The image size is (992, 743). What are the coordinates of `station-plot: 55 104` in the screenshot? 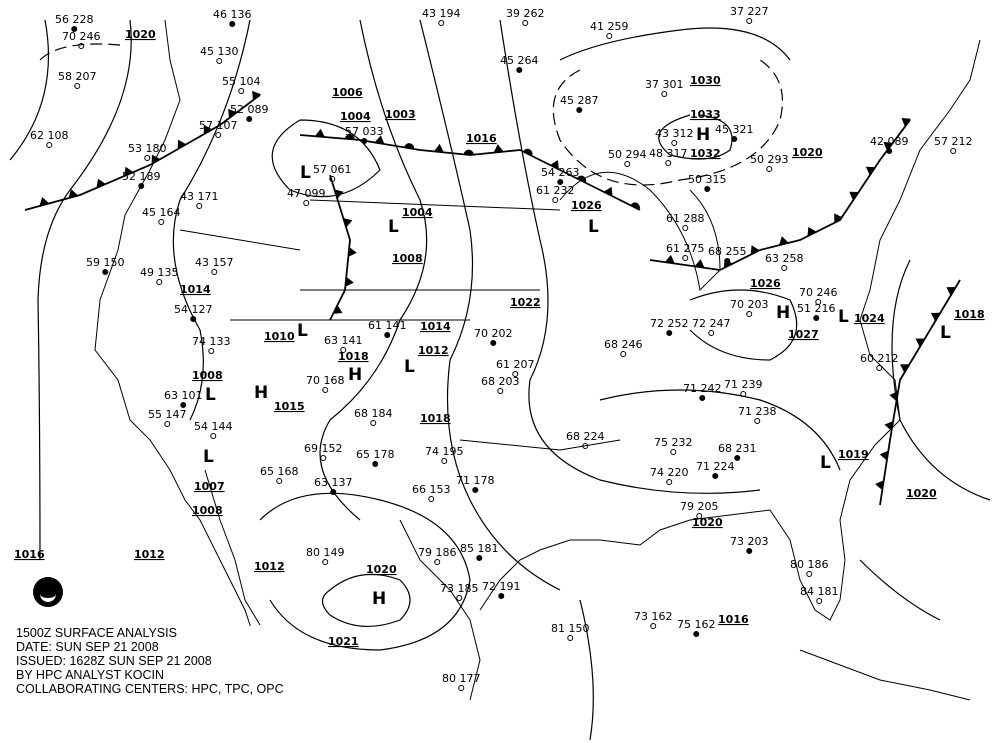 It's located at (241, 81).